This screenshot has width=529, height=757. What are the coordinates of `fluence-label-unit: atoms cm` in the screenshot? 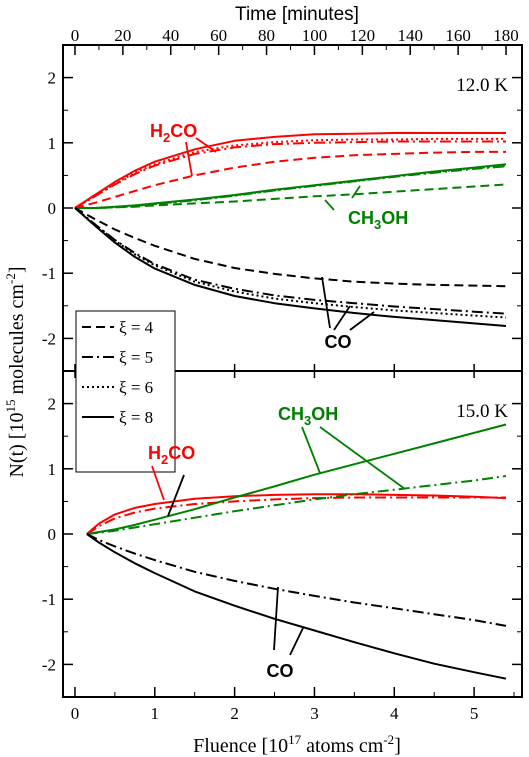 It's located at (342, 746).